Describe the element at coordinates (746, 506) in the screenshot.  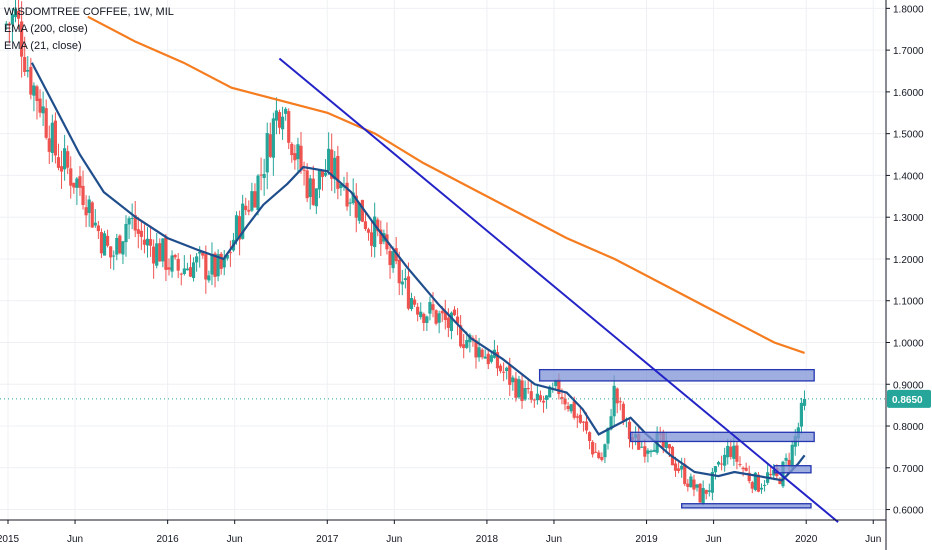
I see `resistance-zone` at that location.